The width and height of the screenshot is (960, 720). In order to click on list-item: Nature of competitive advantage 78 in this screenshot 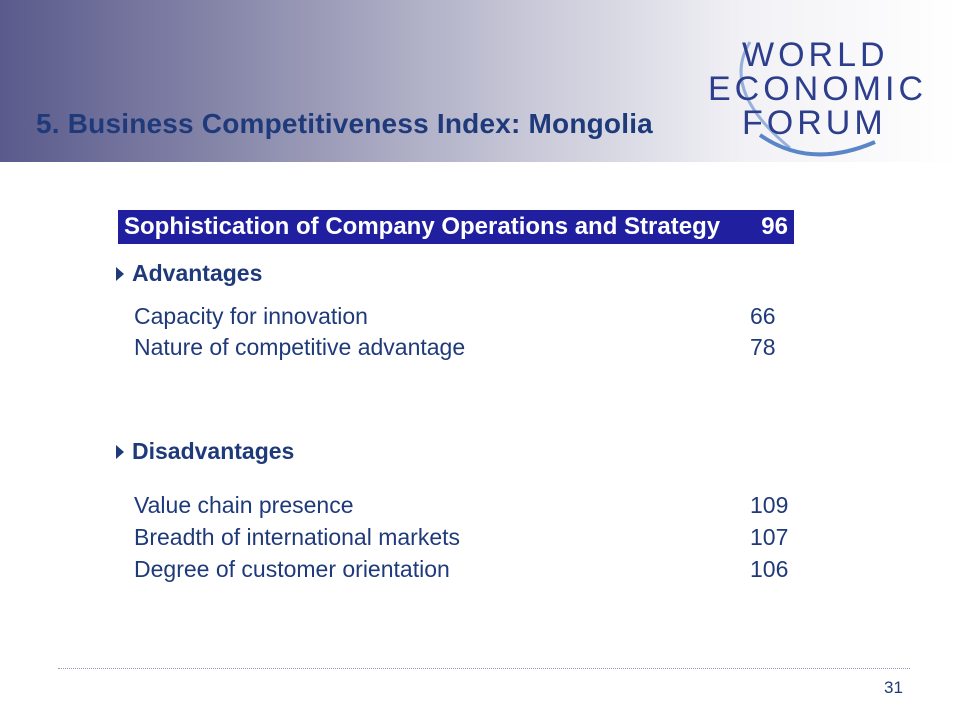, I will do `click(464, 347)`.